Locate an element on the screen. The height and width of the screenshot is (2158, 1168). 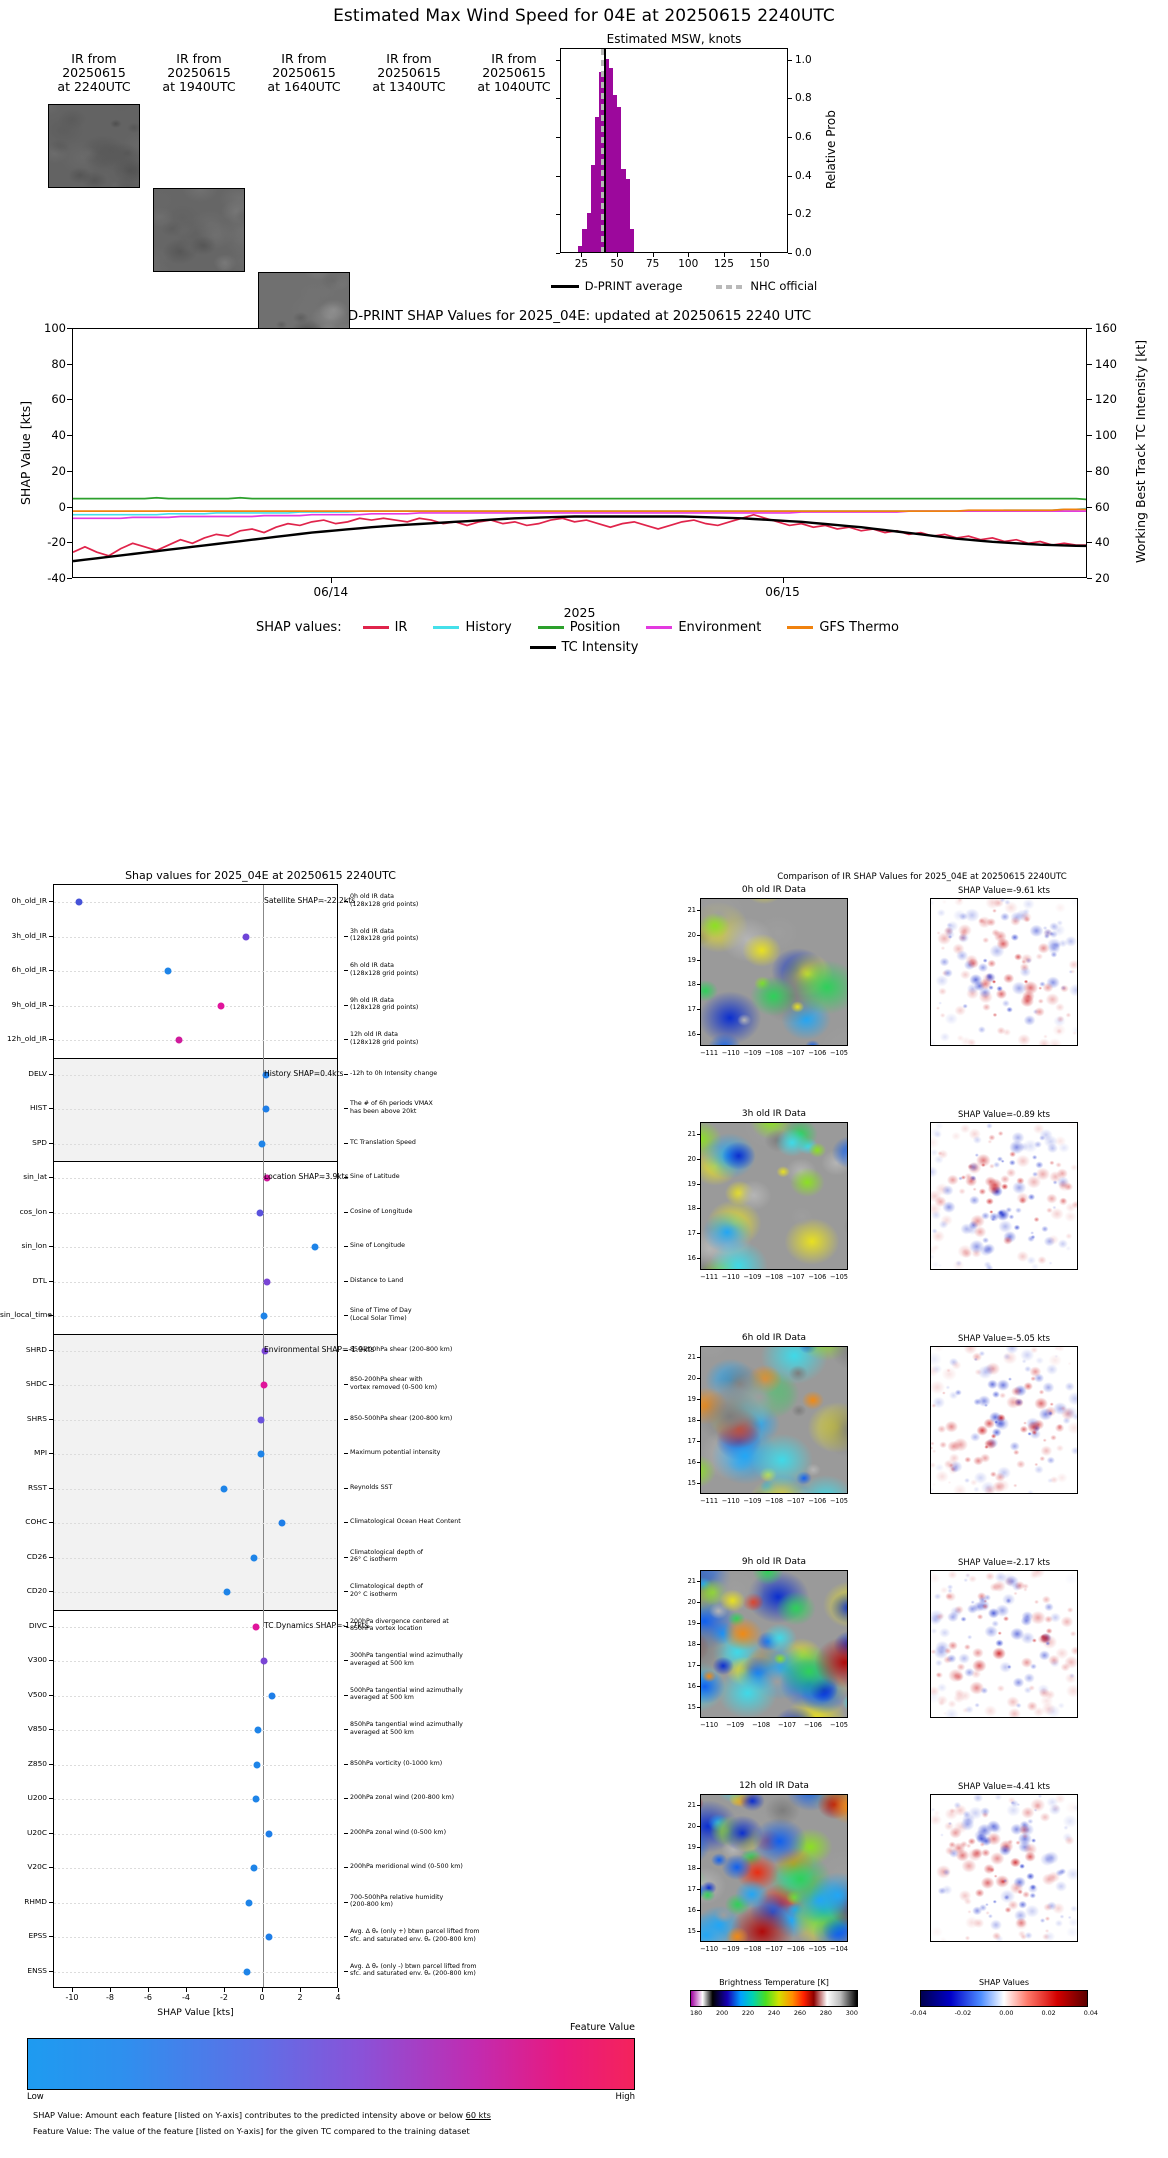
shap-row-description-line: 850-500hPa shear (200-800 km) is located at coordinates (401, 1418).